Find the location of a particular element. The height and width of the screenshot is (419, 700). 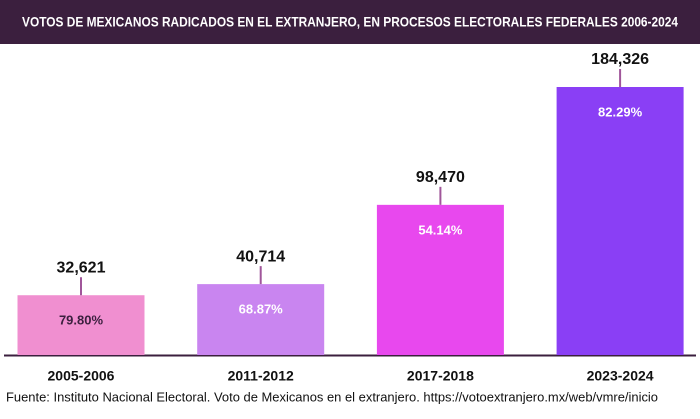

value-label: 32,621 is located at coordinates (81, 267).